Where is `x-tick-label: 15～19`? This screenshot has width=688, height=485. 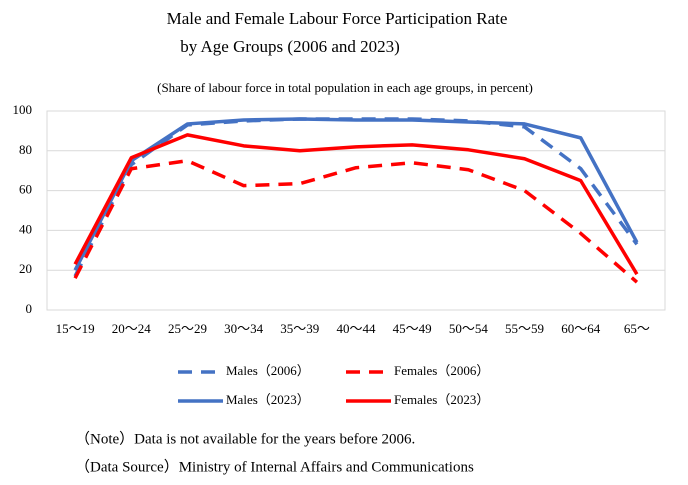
x-tick-label: 15～19 is located at coordinates (75, 328).